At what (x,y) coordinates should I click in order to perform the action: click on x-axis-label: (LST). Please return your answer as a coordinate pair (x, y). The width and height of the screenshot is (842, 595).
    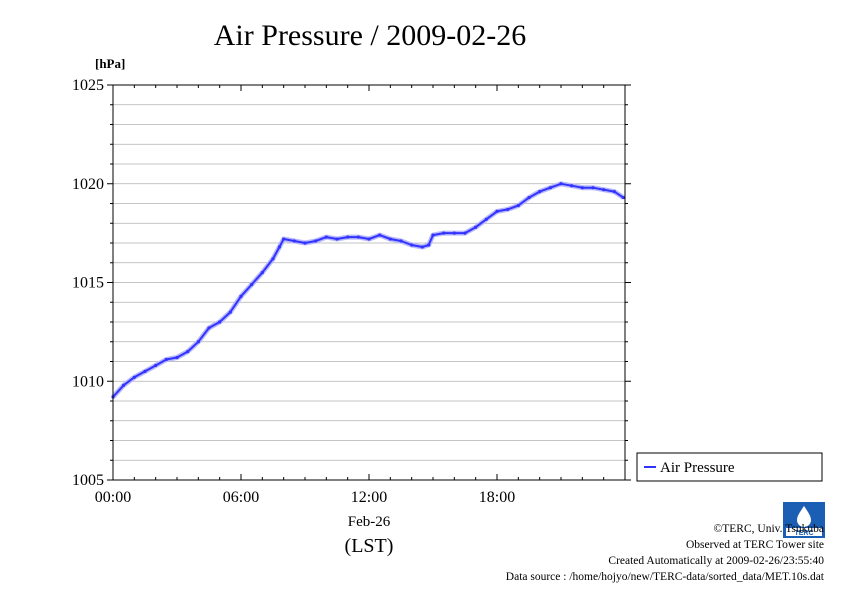
    Looking at the image, I should click on (369, 546).